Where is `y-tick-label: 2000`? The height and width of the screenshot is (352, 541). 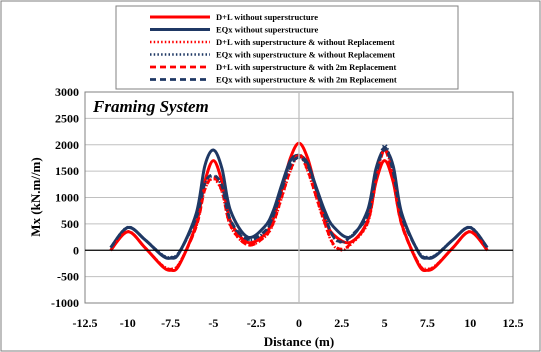
y-tick-label: 2000 is located at coordinates (67, 145).